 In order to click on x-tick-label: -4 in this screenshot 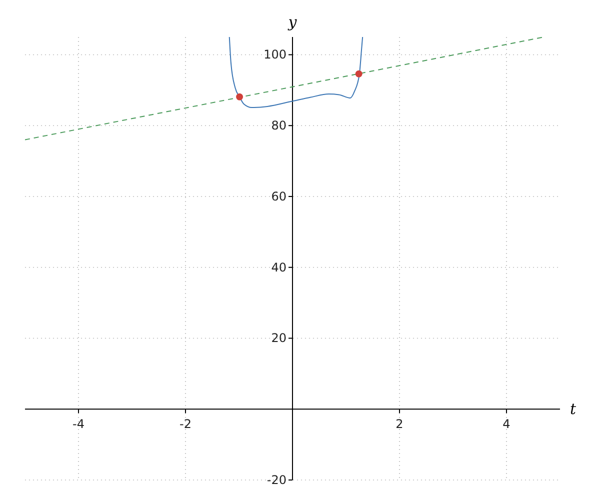, I will do `click(78, 424)`.